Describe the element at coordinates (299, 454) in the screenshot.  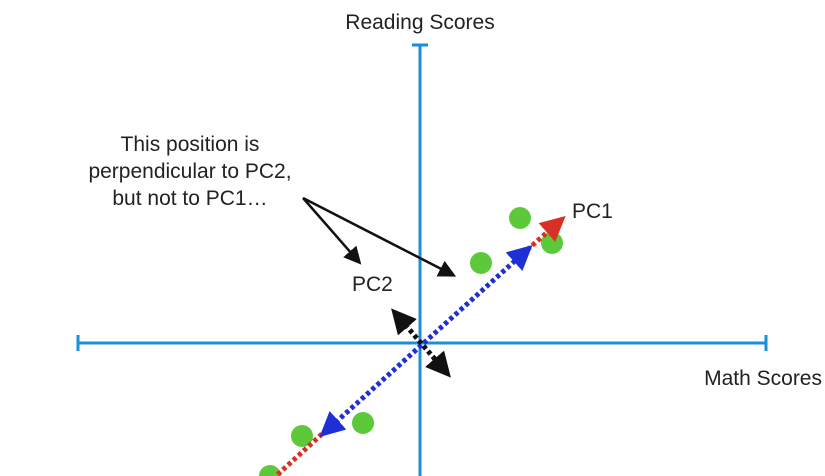
I see `pc1-red-lower-segment` at that location.